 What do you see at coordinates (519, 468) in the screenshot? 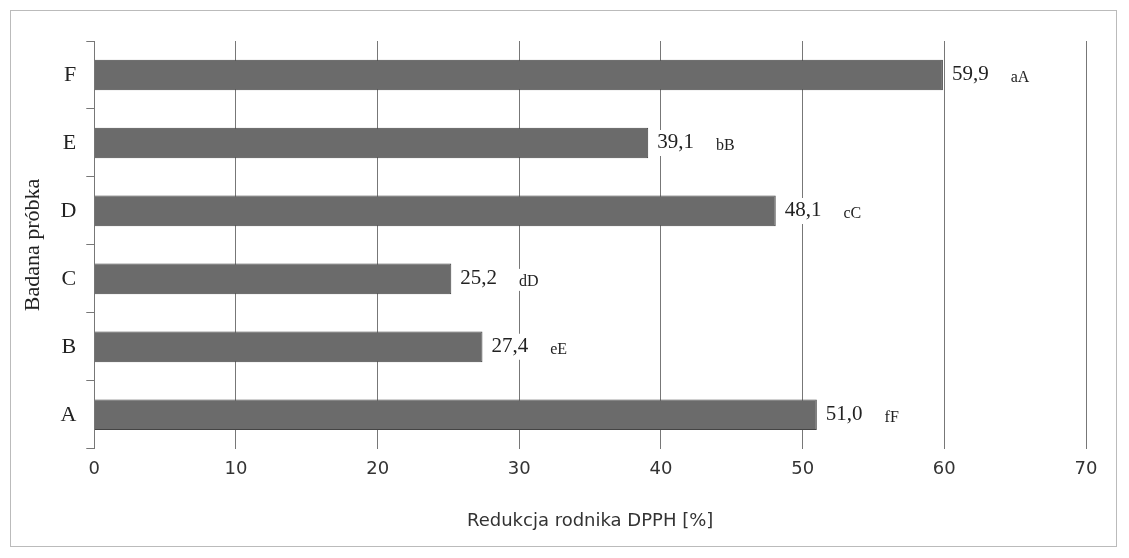
I see `x-tick-label: 30` at bounding box center [519, 468].